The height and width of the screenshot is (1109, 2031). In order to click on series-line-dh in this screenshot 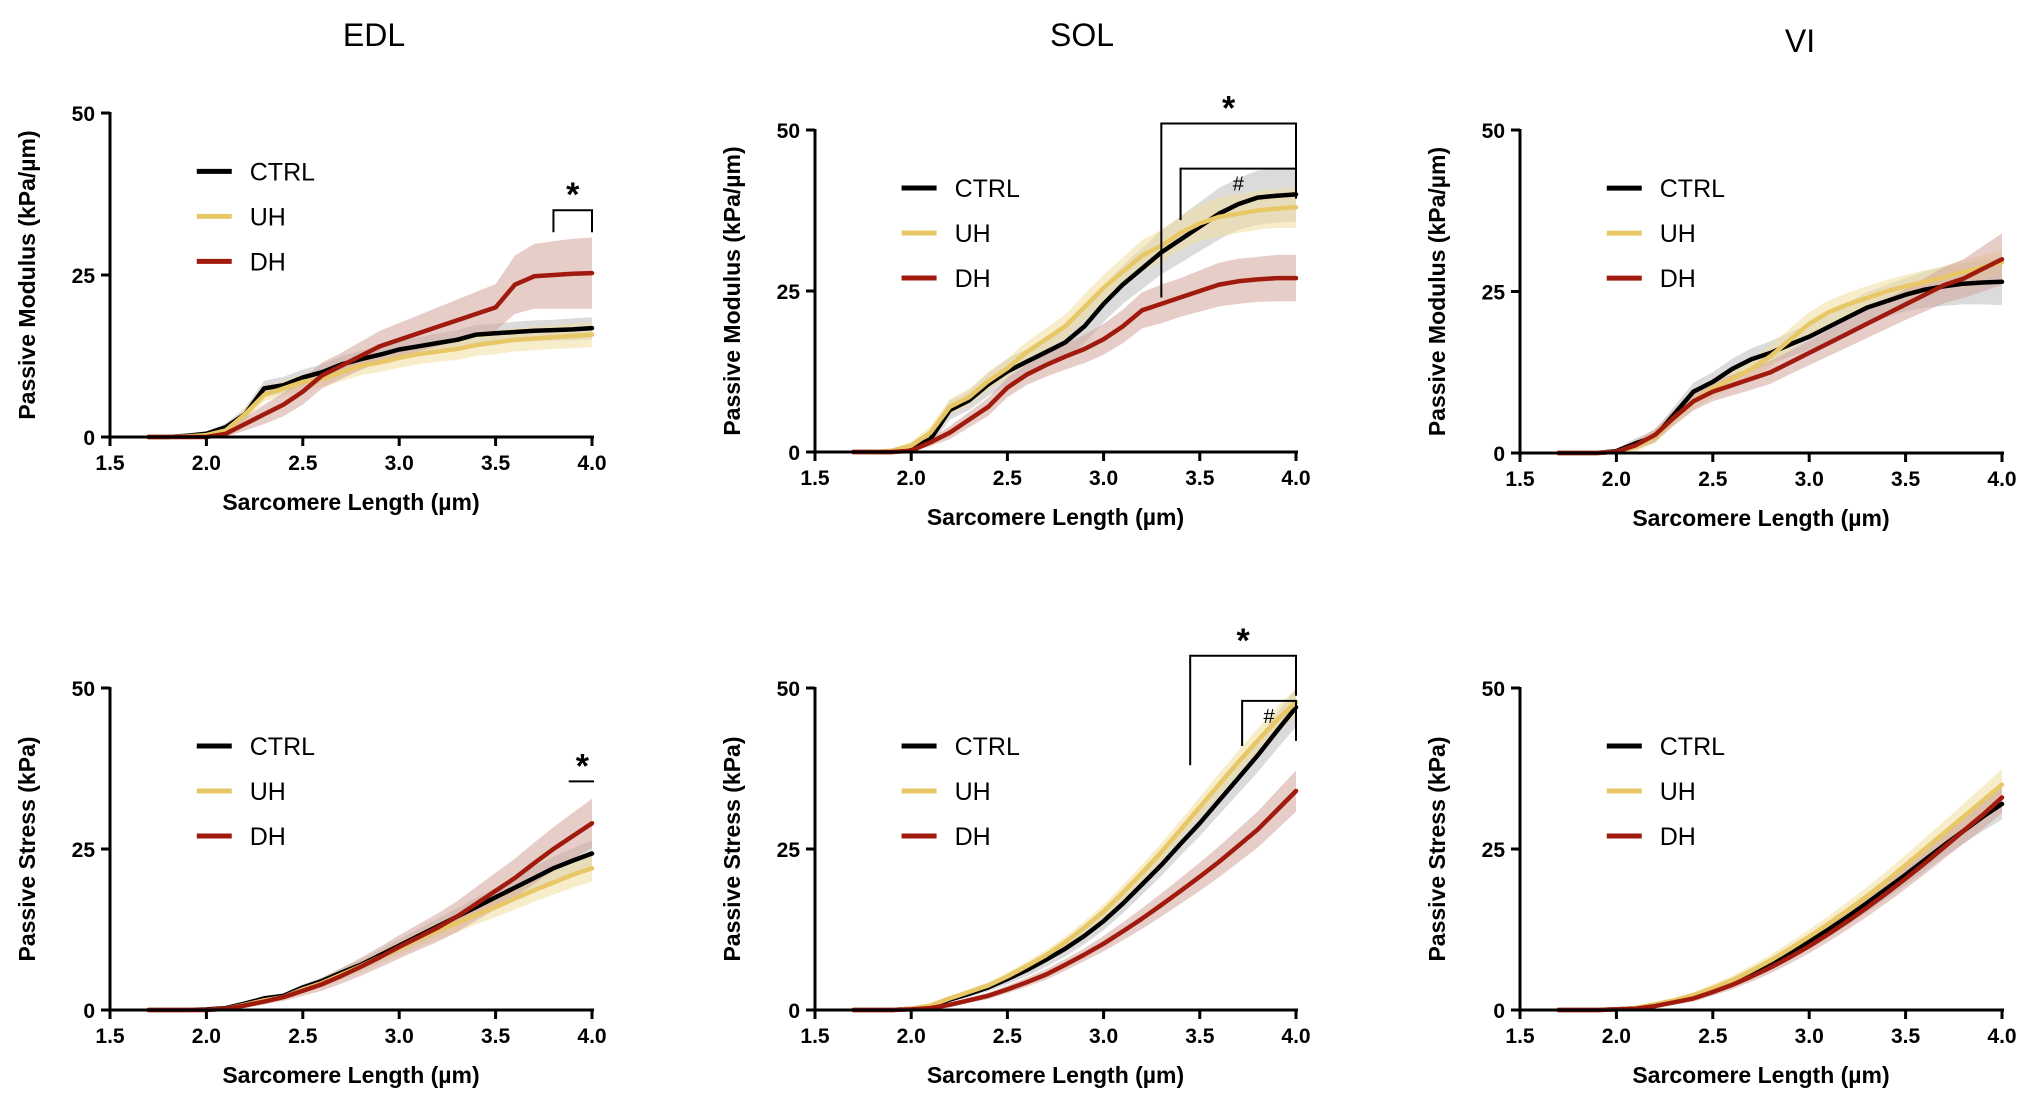, I will do `click(370, 355)`.